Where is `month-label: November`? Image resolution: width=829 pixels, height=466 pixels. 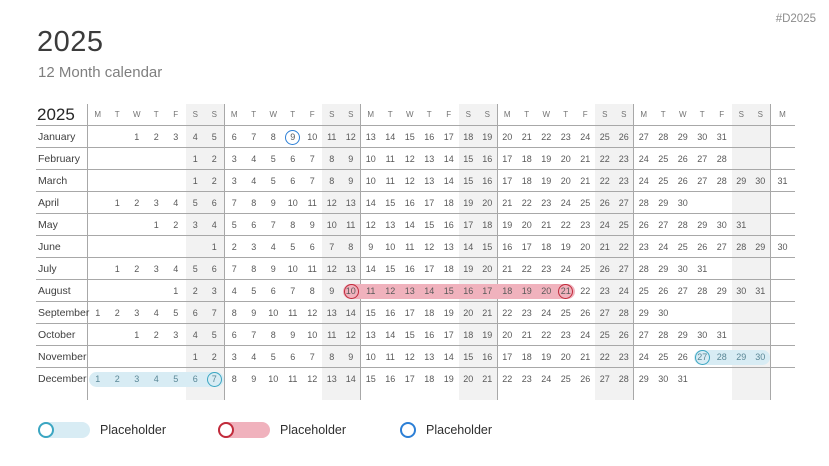 month-label: November is located at coordinates (62, 357).